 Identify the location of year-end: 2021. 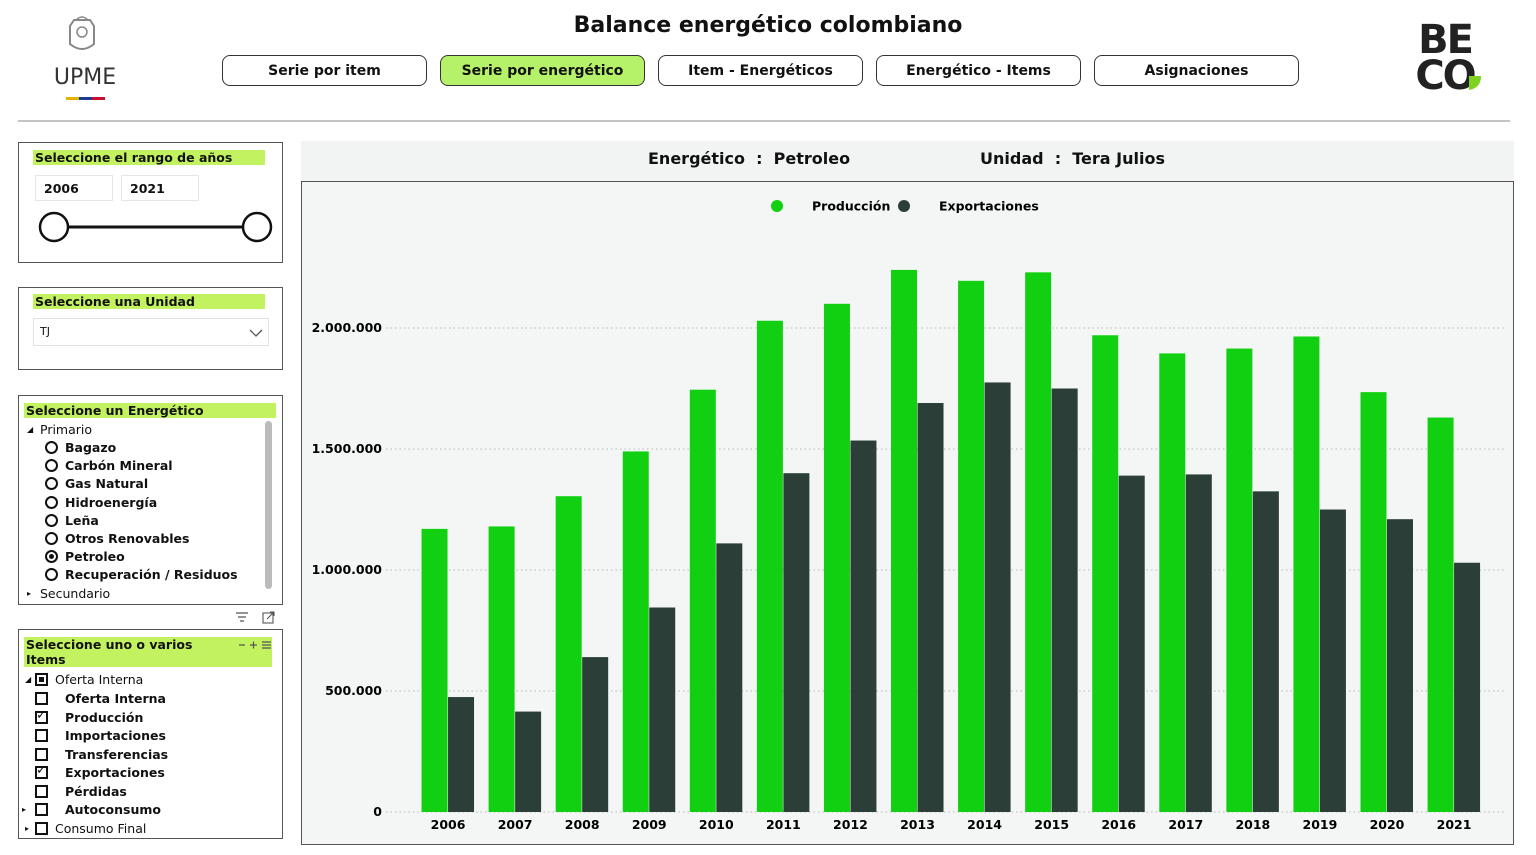
(160, 188).